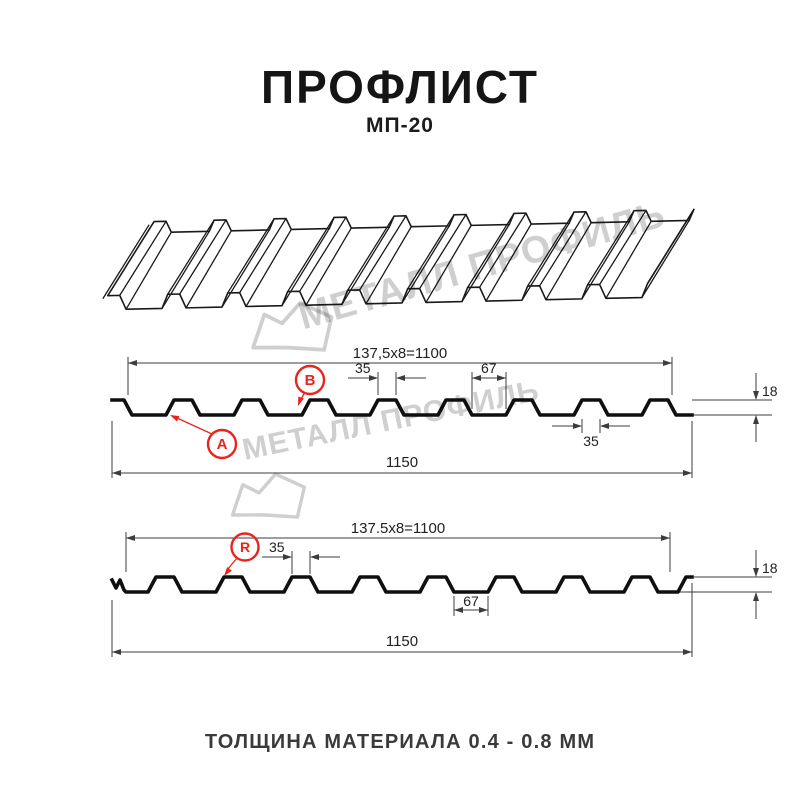 This screenshot has height=800, width=800. I want to click on side-marker-b: B, so click(310, 385).